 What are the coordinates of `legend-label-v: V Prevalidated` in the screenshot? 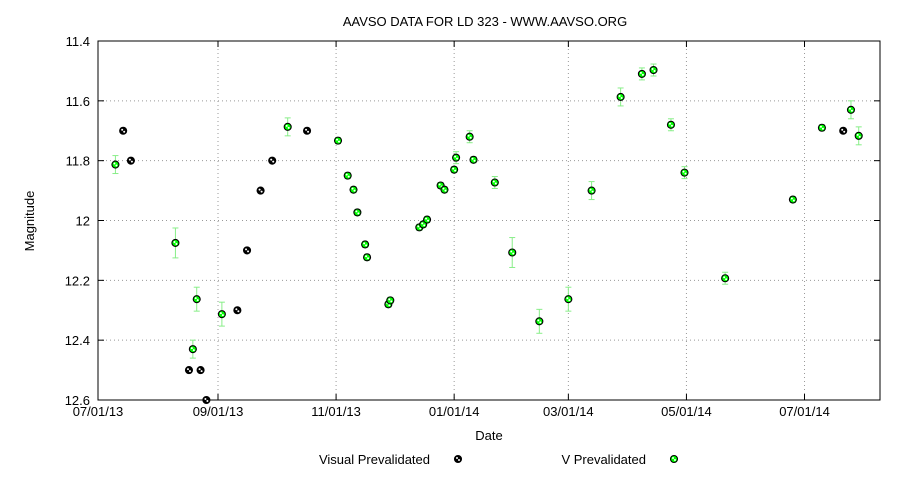 It's located at (603, 459).